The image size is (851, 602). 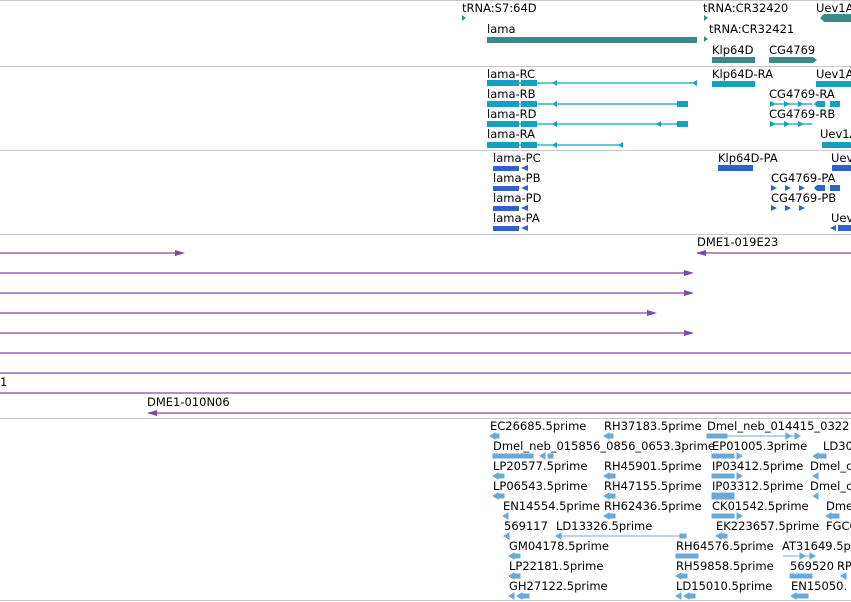 What do you see at coordinates (517, 198) in the screenshot?
I see `protein-label: lama-PD` at bounding box center [517, 198].